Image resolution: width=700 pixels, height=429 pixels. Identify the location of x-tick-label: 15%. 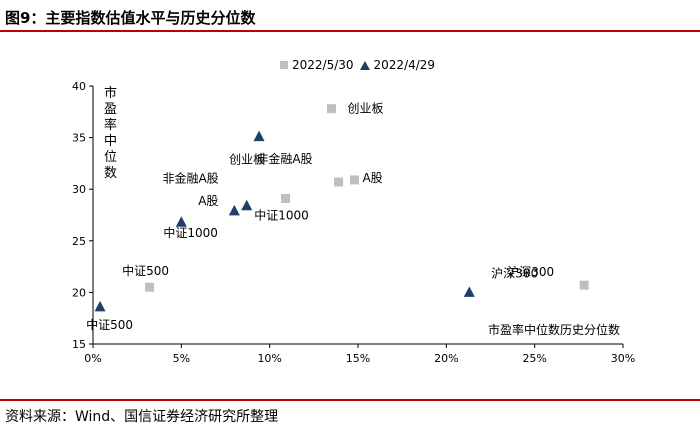
(358, 358).